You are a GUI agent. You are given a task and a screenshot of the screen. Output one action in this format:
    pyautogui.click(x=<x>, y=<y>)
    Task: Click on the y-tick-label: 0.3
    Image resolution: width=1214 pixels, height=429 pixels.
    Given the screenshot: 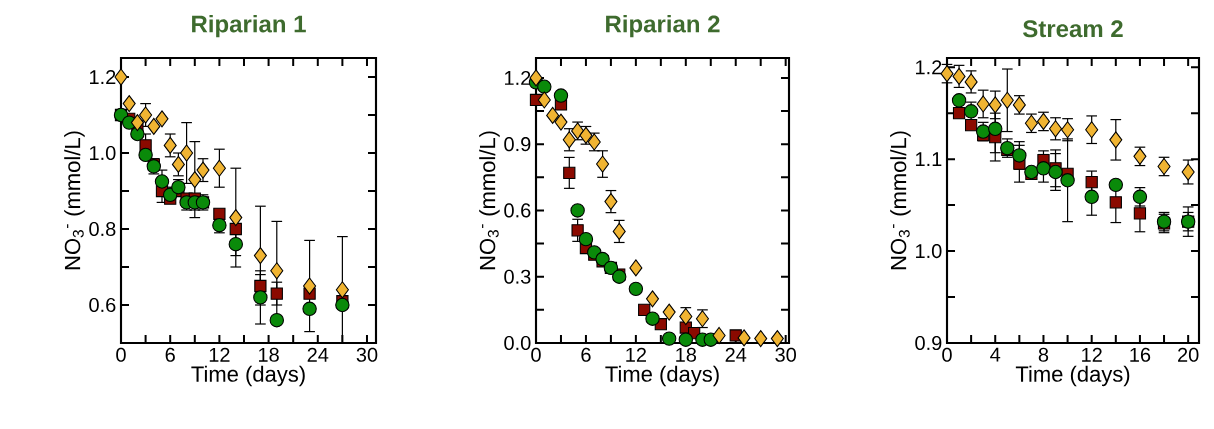 What is the action you would take?
    pyautogui.click(x=517, y=276)
    